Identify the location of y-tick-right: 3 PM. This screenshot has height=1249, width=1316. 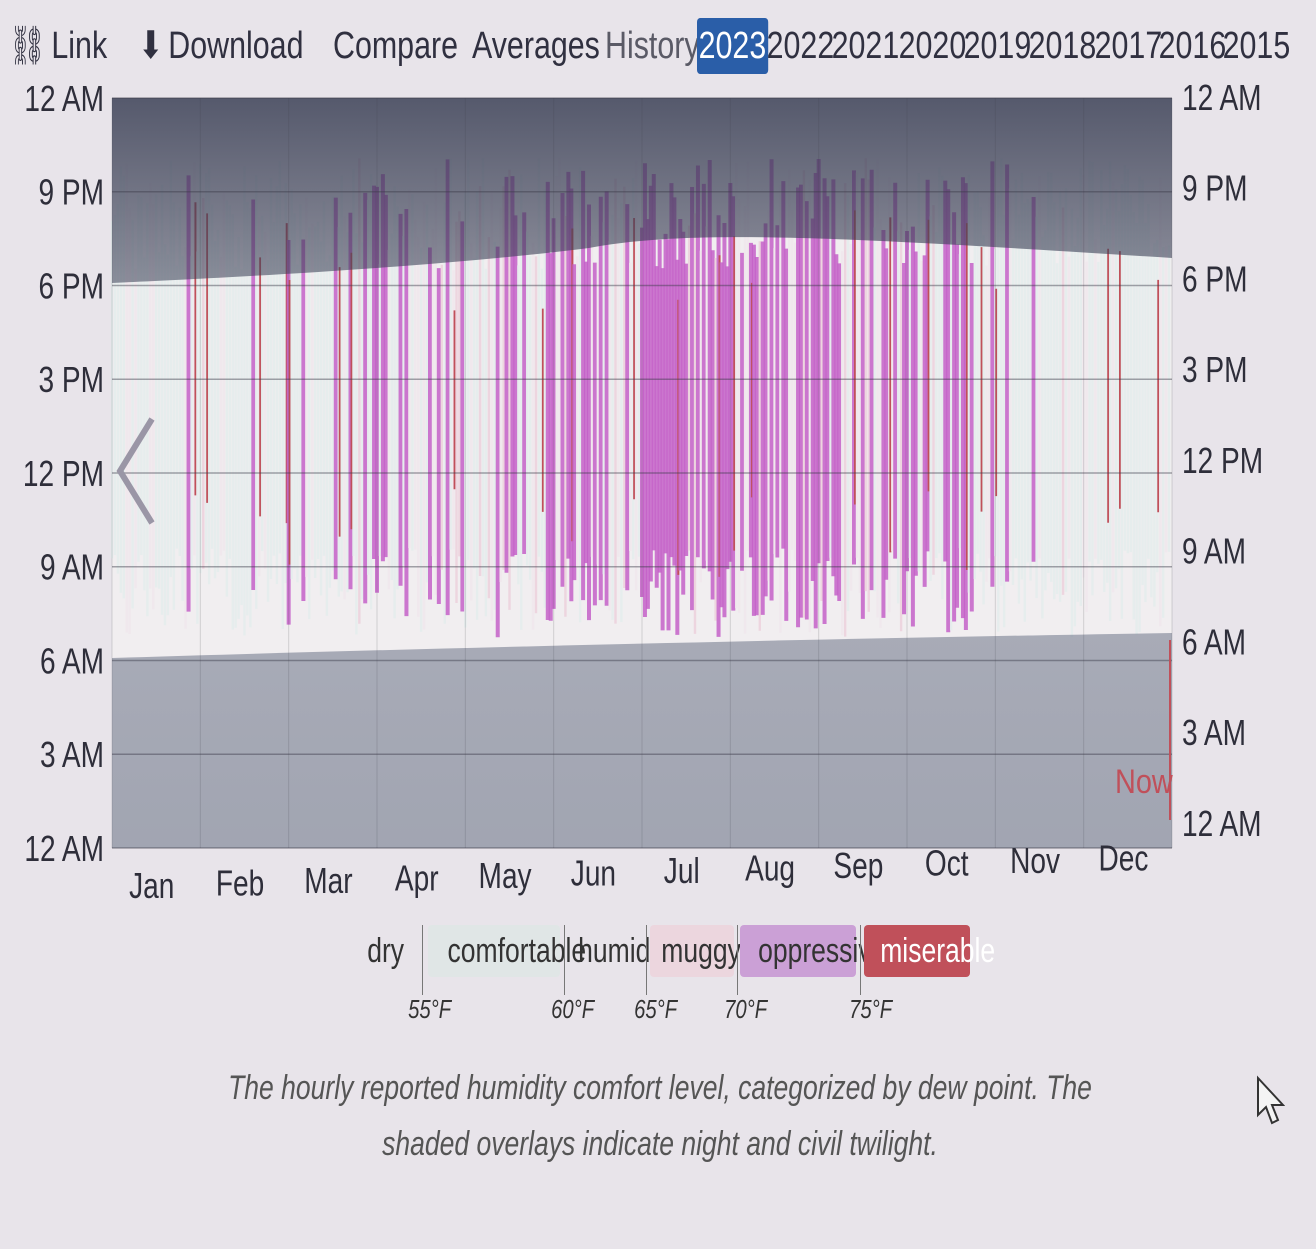
(1215, 370).